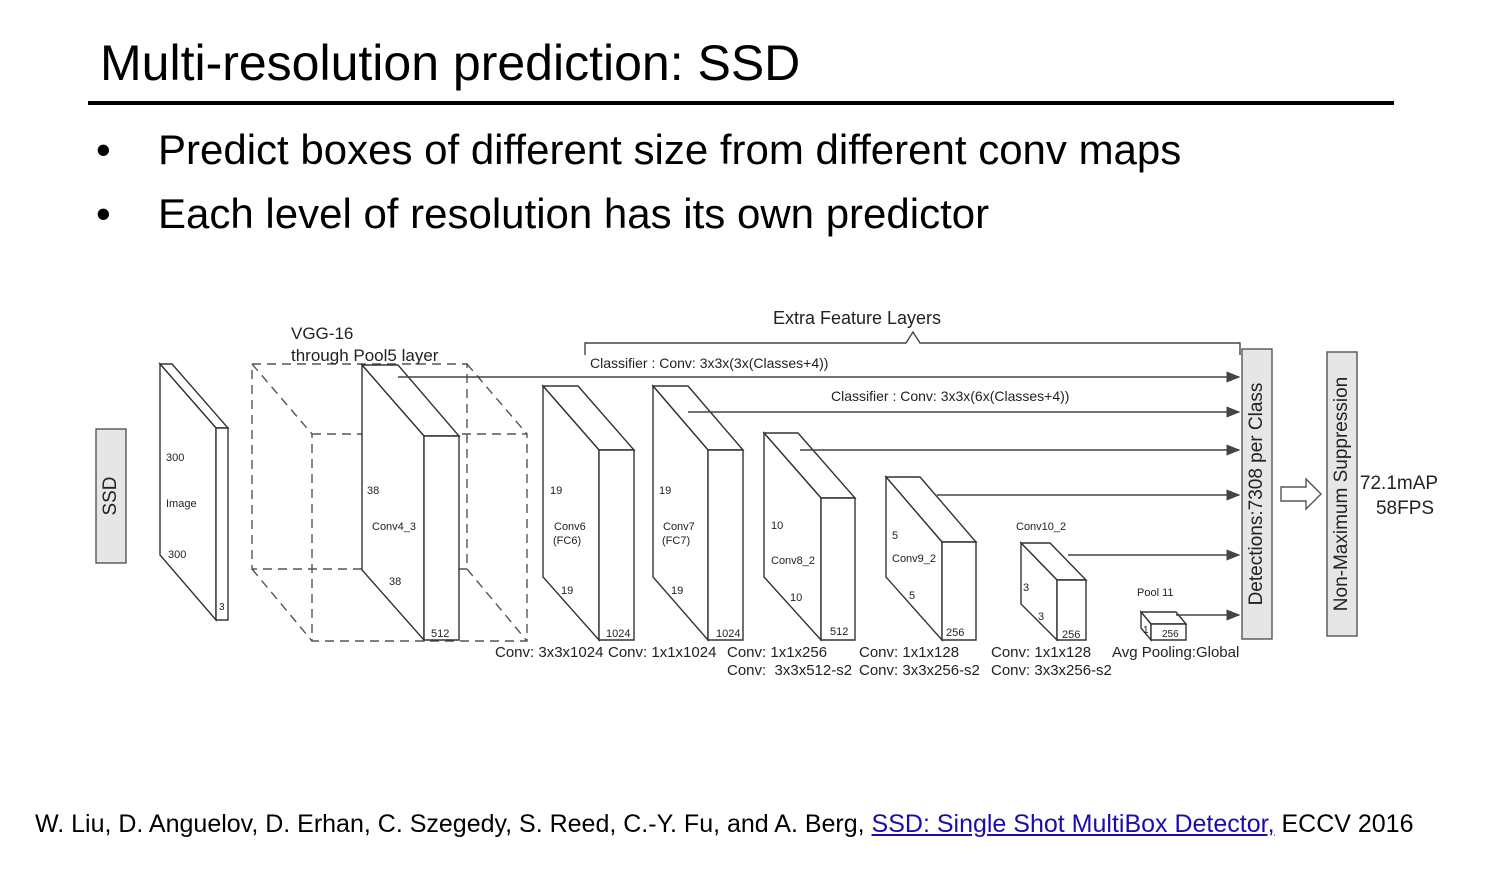 Image resolution: width=1499 pixels, height=892 pixels. Describe the element at coordinates (1347, 824) in the screenshot. I see `citation-venue: ECCV 2016` at that location.